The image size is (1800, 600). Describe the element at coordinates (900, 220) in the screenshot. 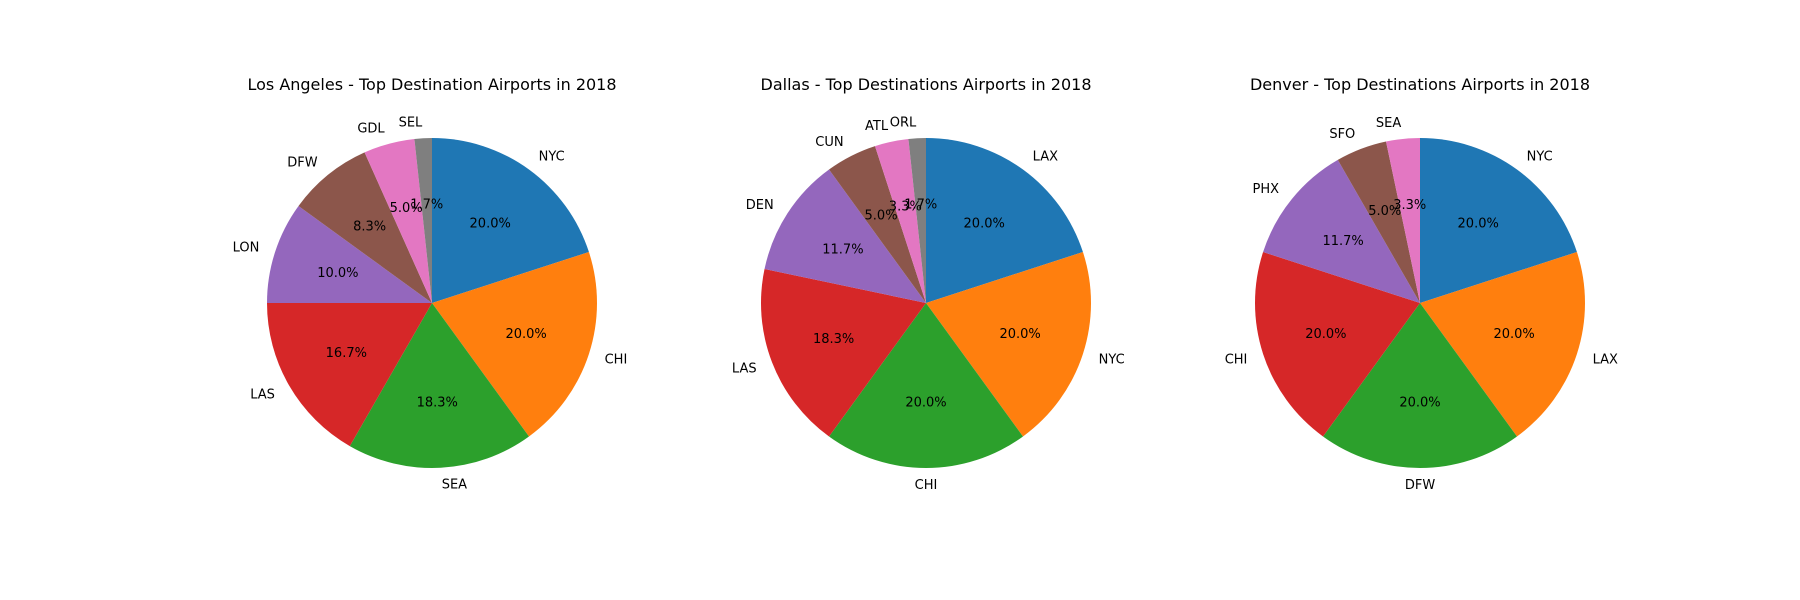

I see `pie-slice-atl` at that location.